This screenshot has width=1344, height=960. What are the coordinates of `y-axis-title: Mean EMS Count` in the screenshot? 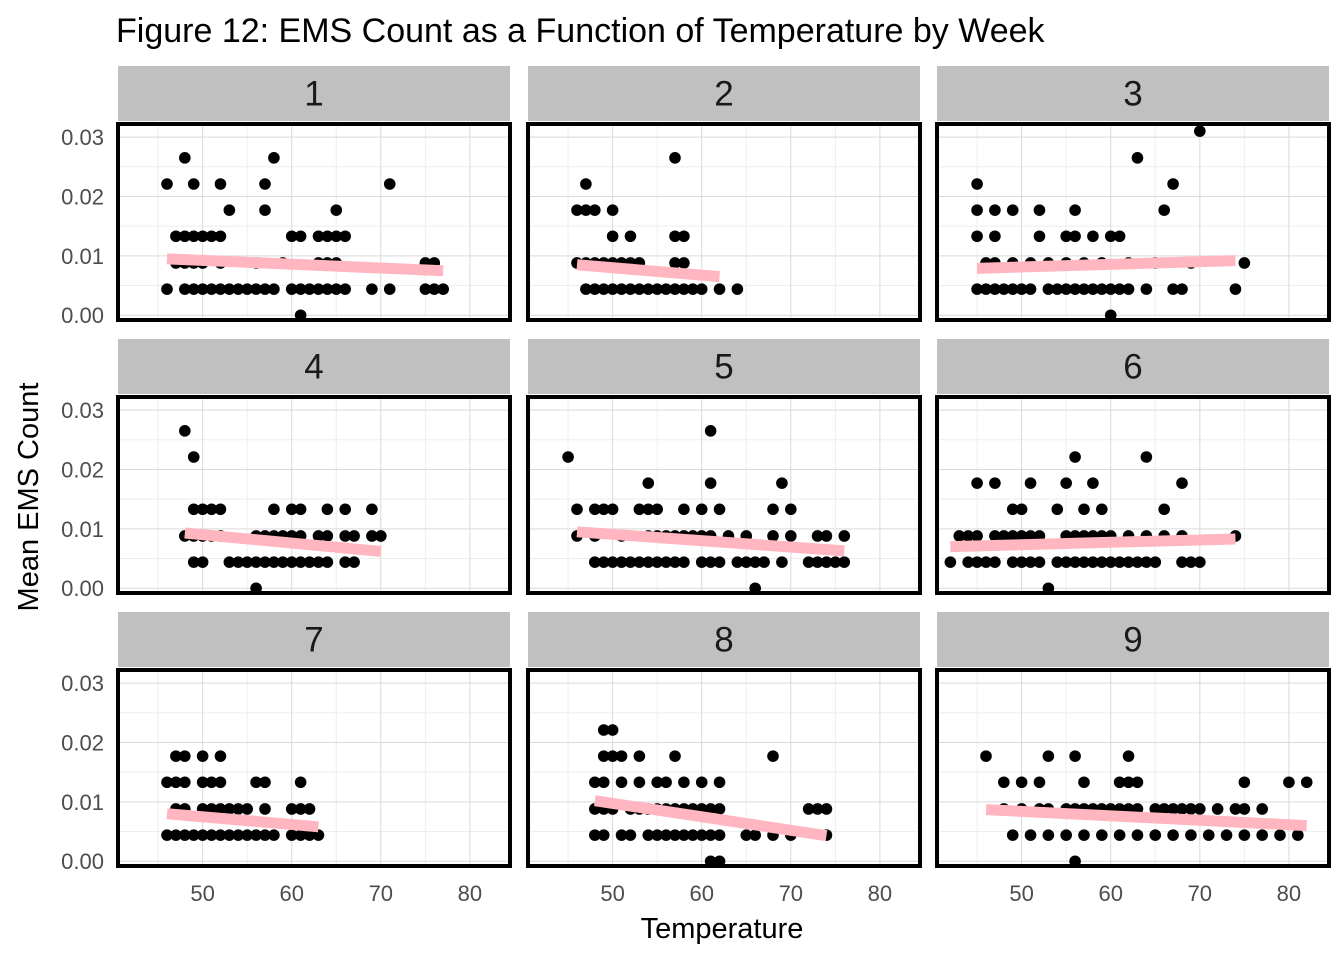 It's located at (29, 497).